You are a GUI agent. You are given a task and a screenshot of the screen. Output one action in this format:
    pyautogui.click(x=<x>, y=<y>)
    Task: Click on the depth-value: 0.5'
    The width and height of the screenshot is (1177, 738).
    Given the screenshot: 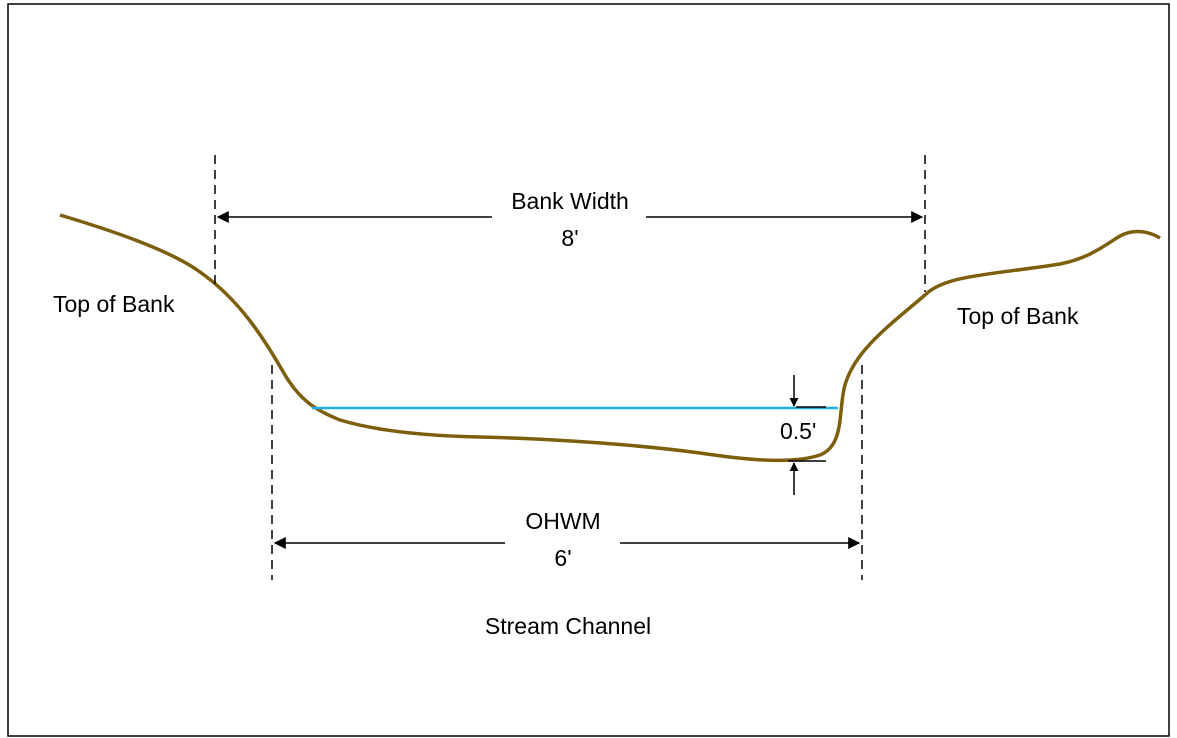 What is the action you would take?
    pyautogui.click(x=798, y=431)
    